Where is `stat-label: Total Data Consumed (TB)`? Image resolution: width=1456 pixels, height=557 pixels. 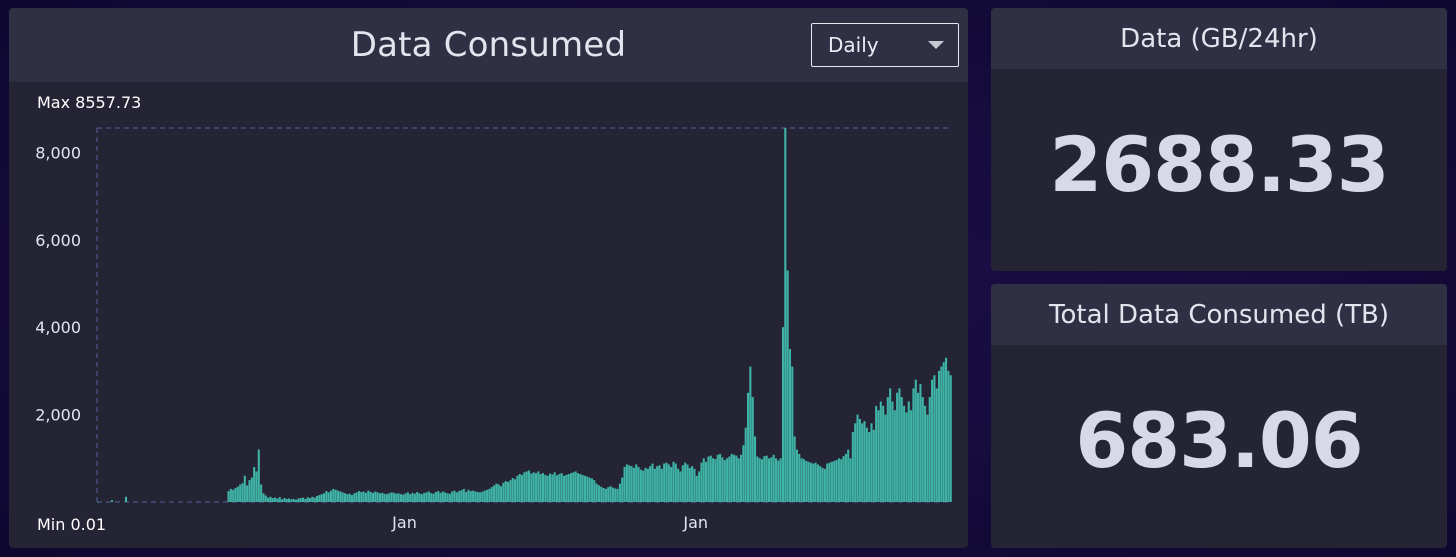 stat-label: Total Data Consumed (TB) is located at coordinates (1219, 314).